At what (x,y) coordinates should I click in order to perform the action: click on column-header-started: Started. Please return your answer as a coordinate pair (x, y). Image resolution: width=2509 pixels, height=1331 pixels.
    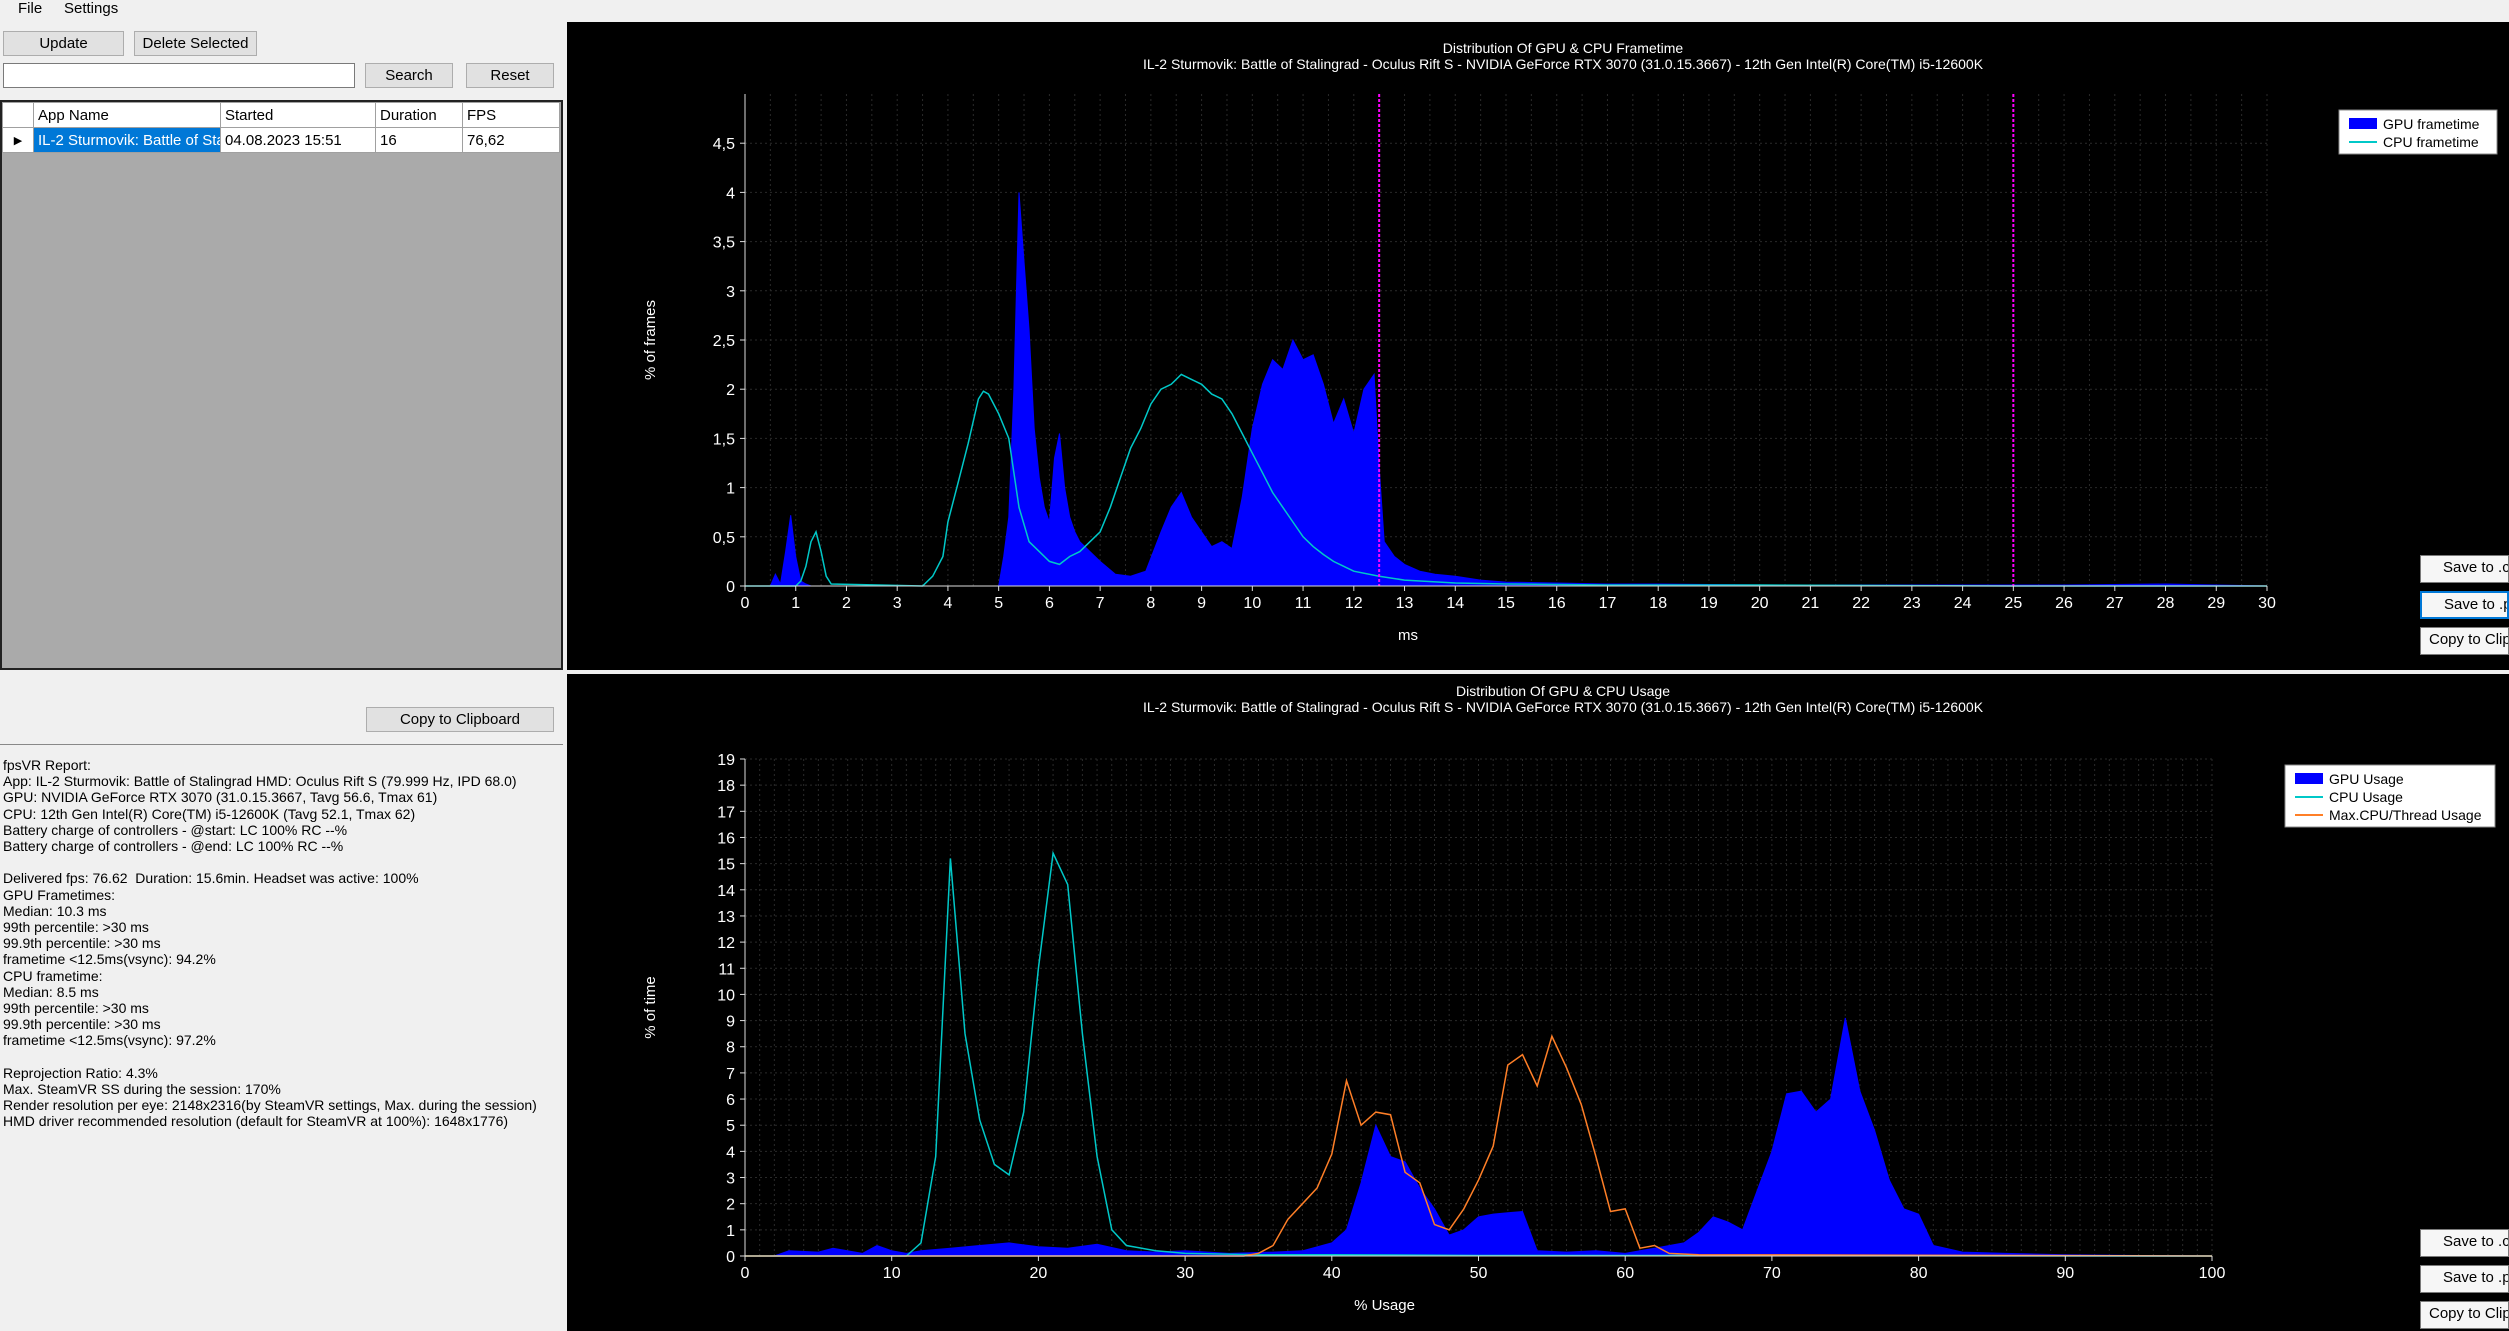
    Looking at the image, I should click on (298, 115).